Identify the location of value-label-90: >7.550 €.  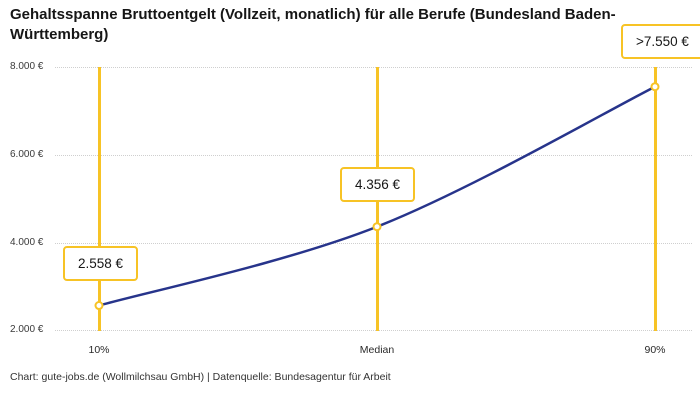
(660, 41).